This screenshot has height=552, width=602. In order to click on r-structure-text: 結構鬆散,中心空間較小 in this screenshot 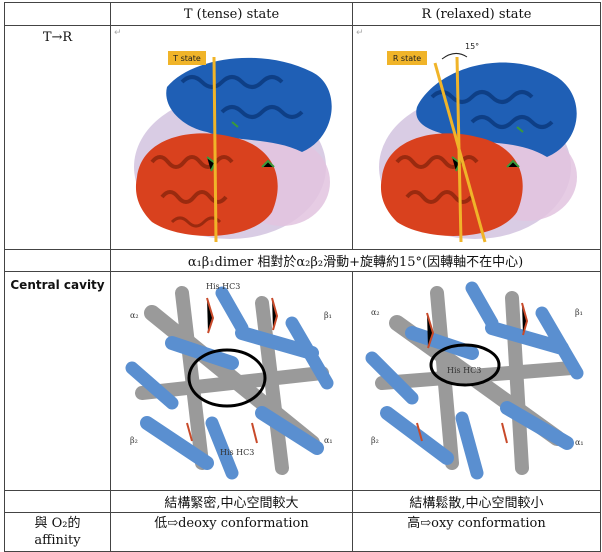, I will do `click(476, 501)`.